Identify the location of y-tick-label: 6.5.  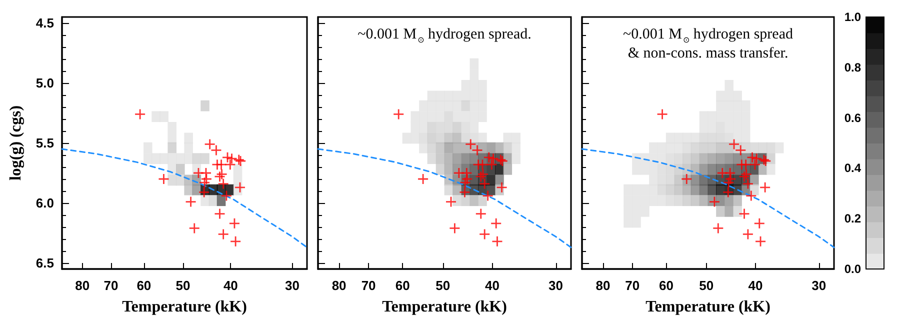
(45, 263).